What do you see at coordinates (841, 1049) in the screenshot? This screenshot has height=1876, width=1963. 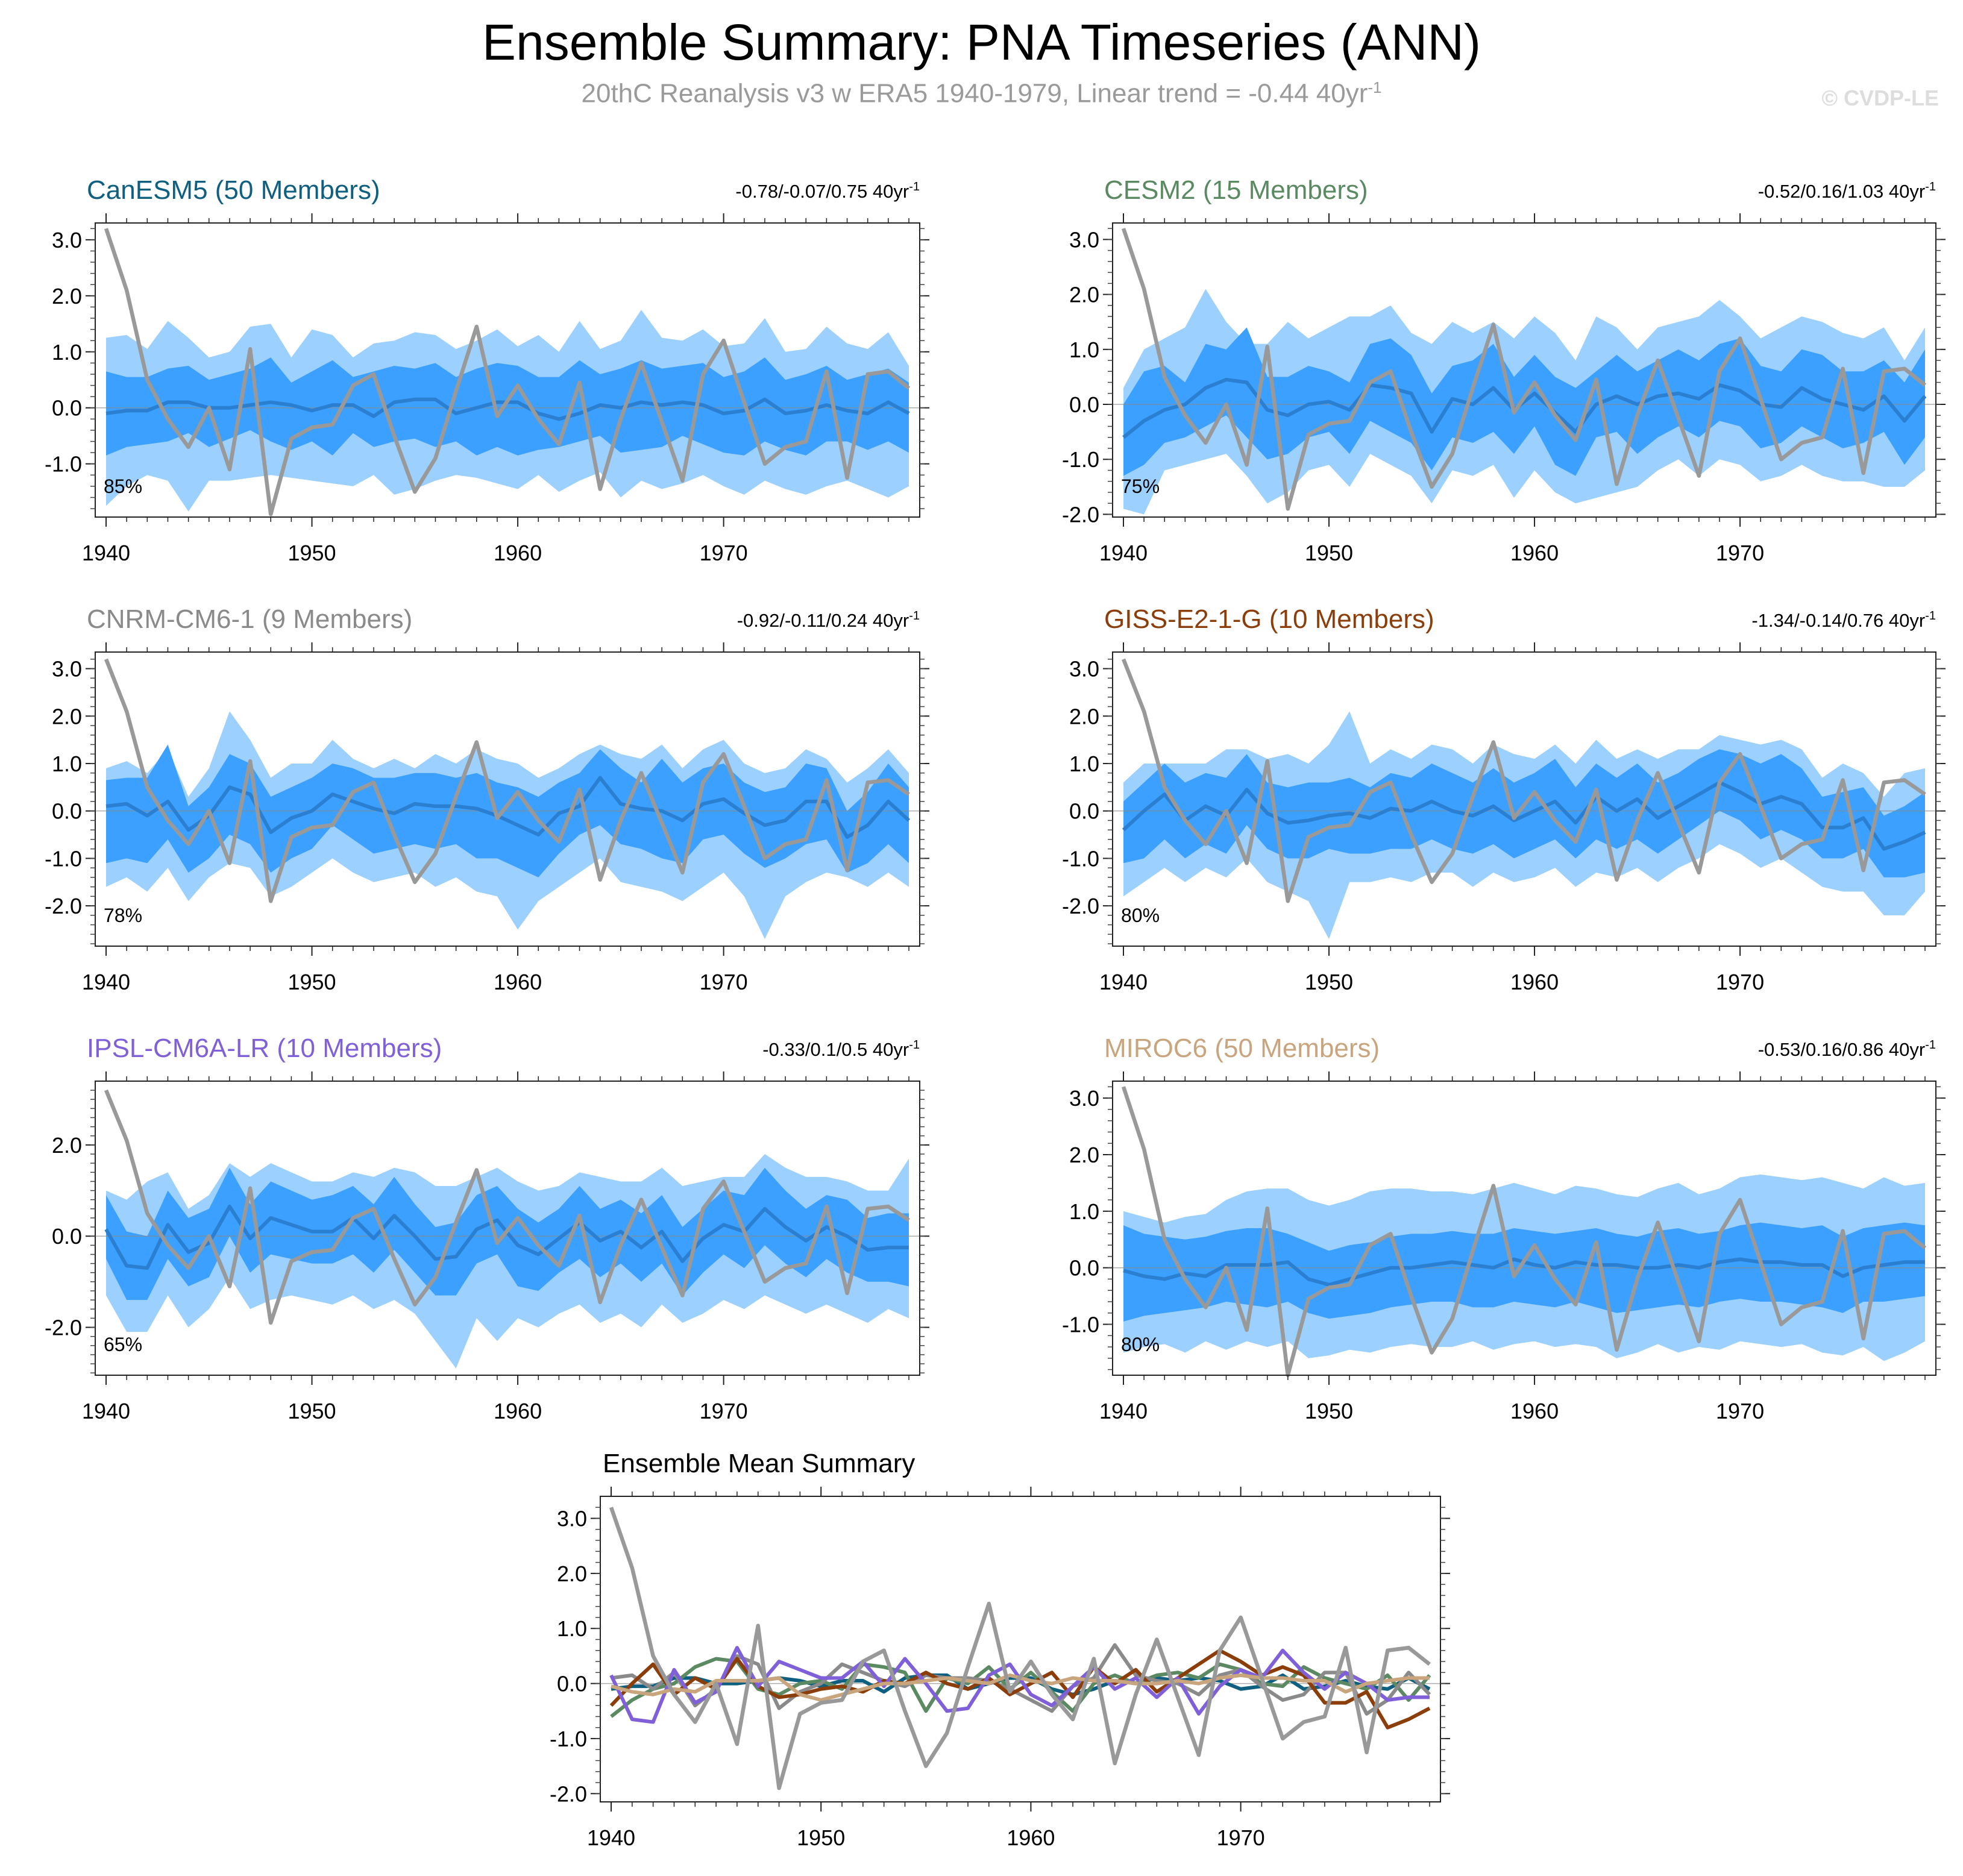 I see `panel-trend-range: -0.33/0.1/0.5 40yr-1` at bounding box center [841, 1049].